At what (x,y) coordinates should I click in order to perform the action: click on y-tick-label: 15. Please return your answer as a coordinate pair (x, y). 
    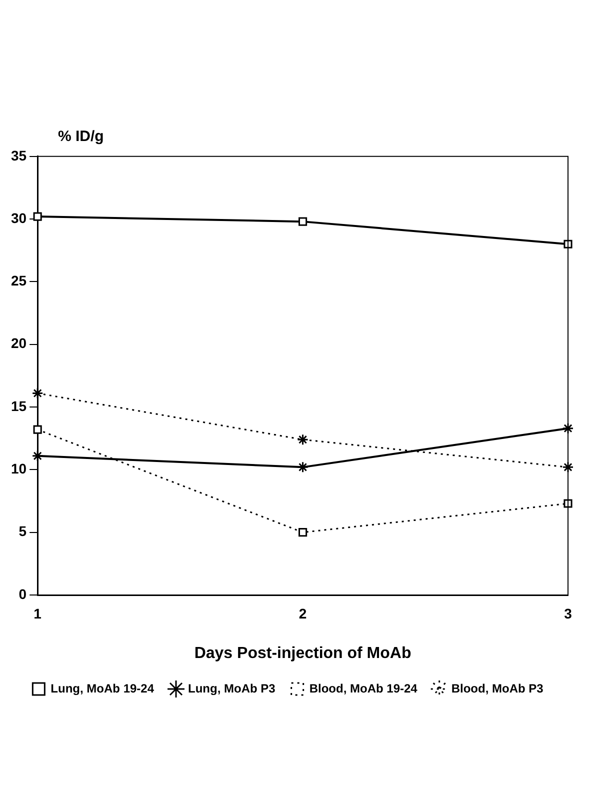
    Looking at the image, I should click on (18, 406).